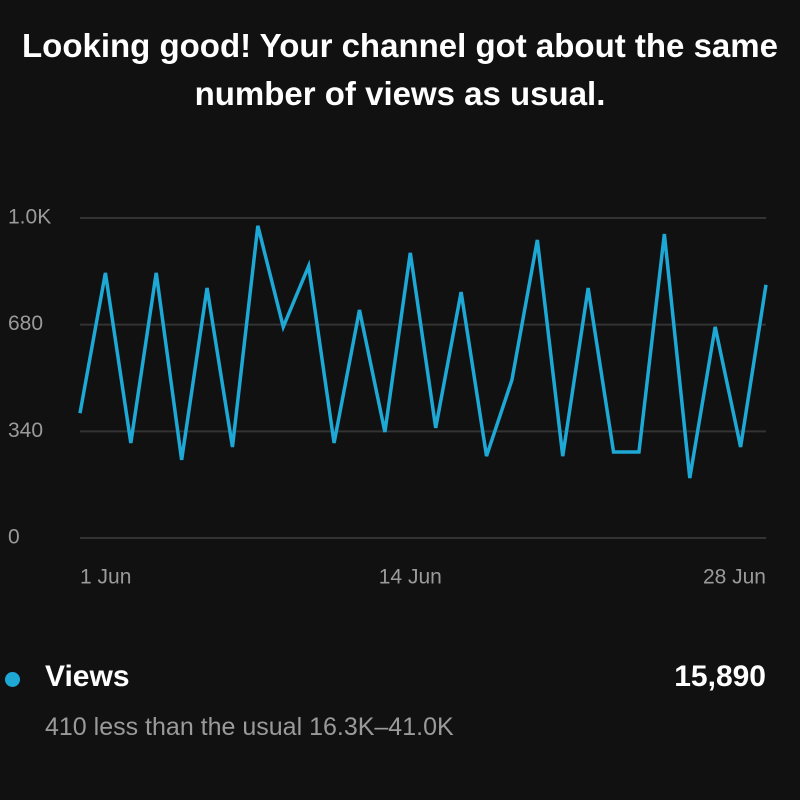 Image resolution: width=800 pixels, height=800 pixels. Describe the element at coordinates (25, 323) in the screenshot. I see `y-tick-label: 680` at that location.